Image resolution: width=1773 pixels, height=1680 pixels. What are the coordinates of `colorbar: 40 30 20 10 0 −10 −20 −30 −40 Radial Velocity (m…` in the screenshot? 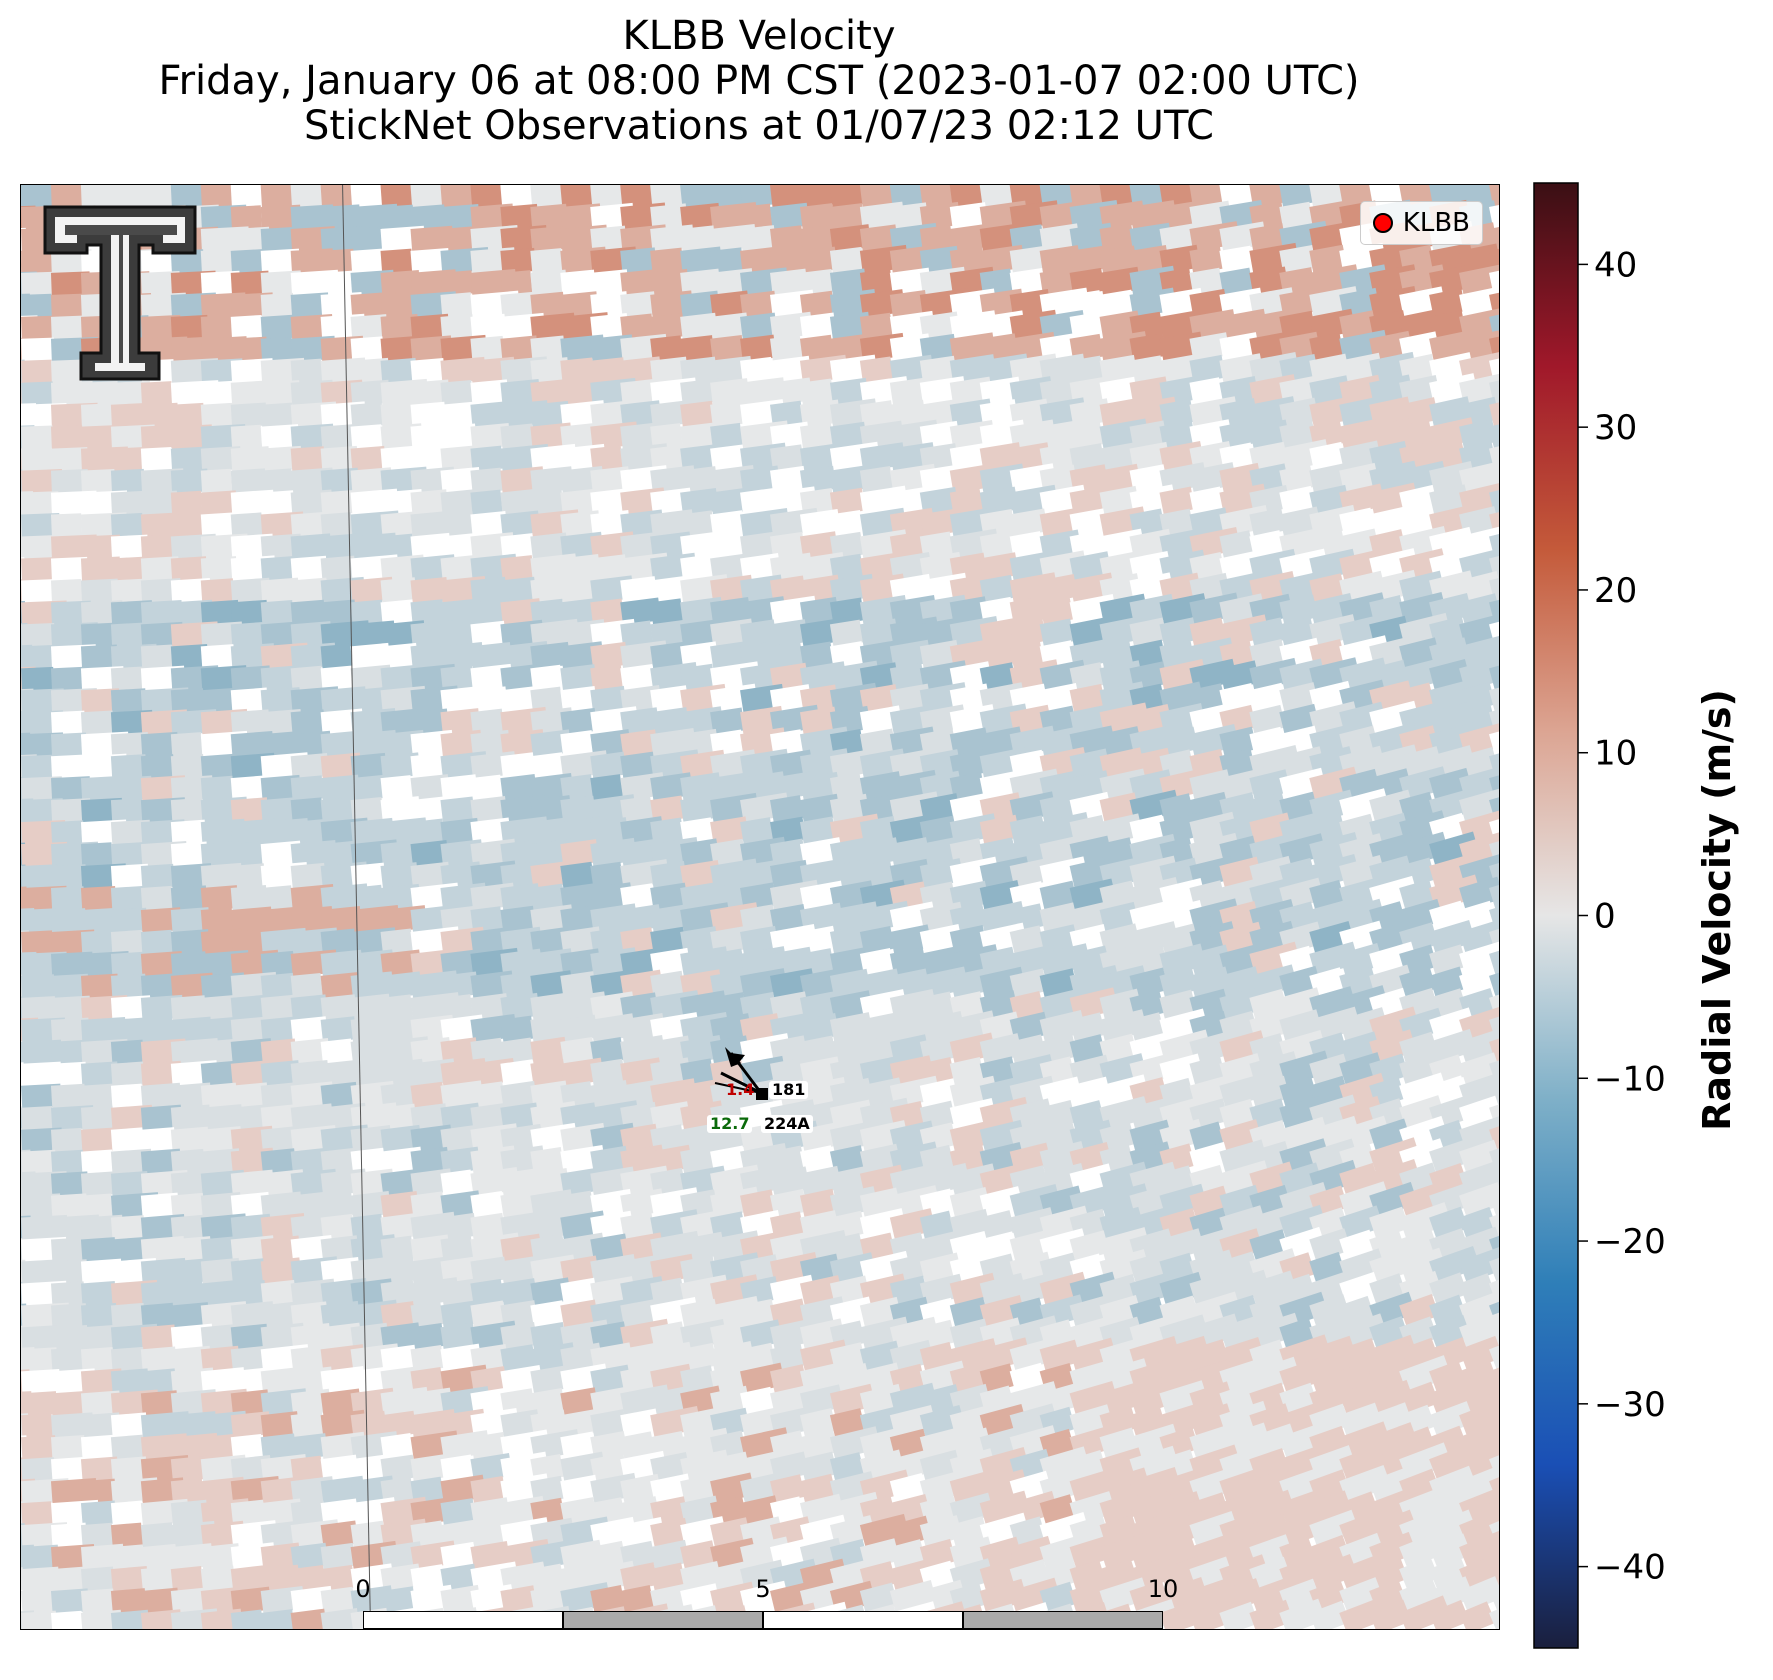 It's located at (1636, 915).